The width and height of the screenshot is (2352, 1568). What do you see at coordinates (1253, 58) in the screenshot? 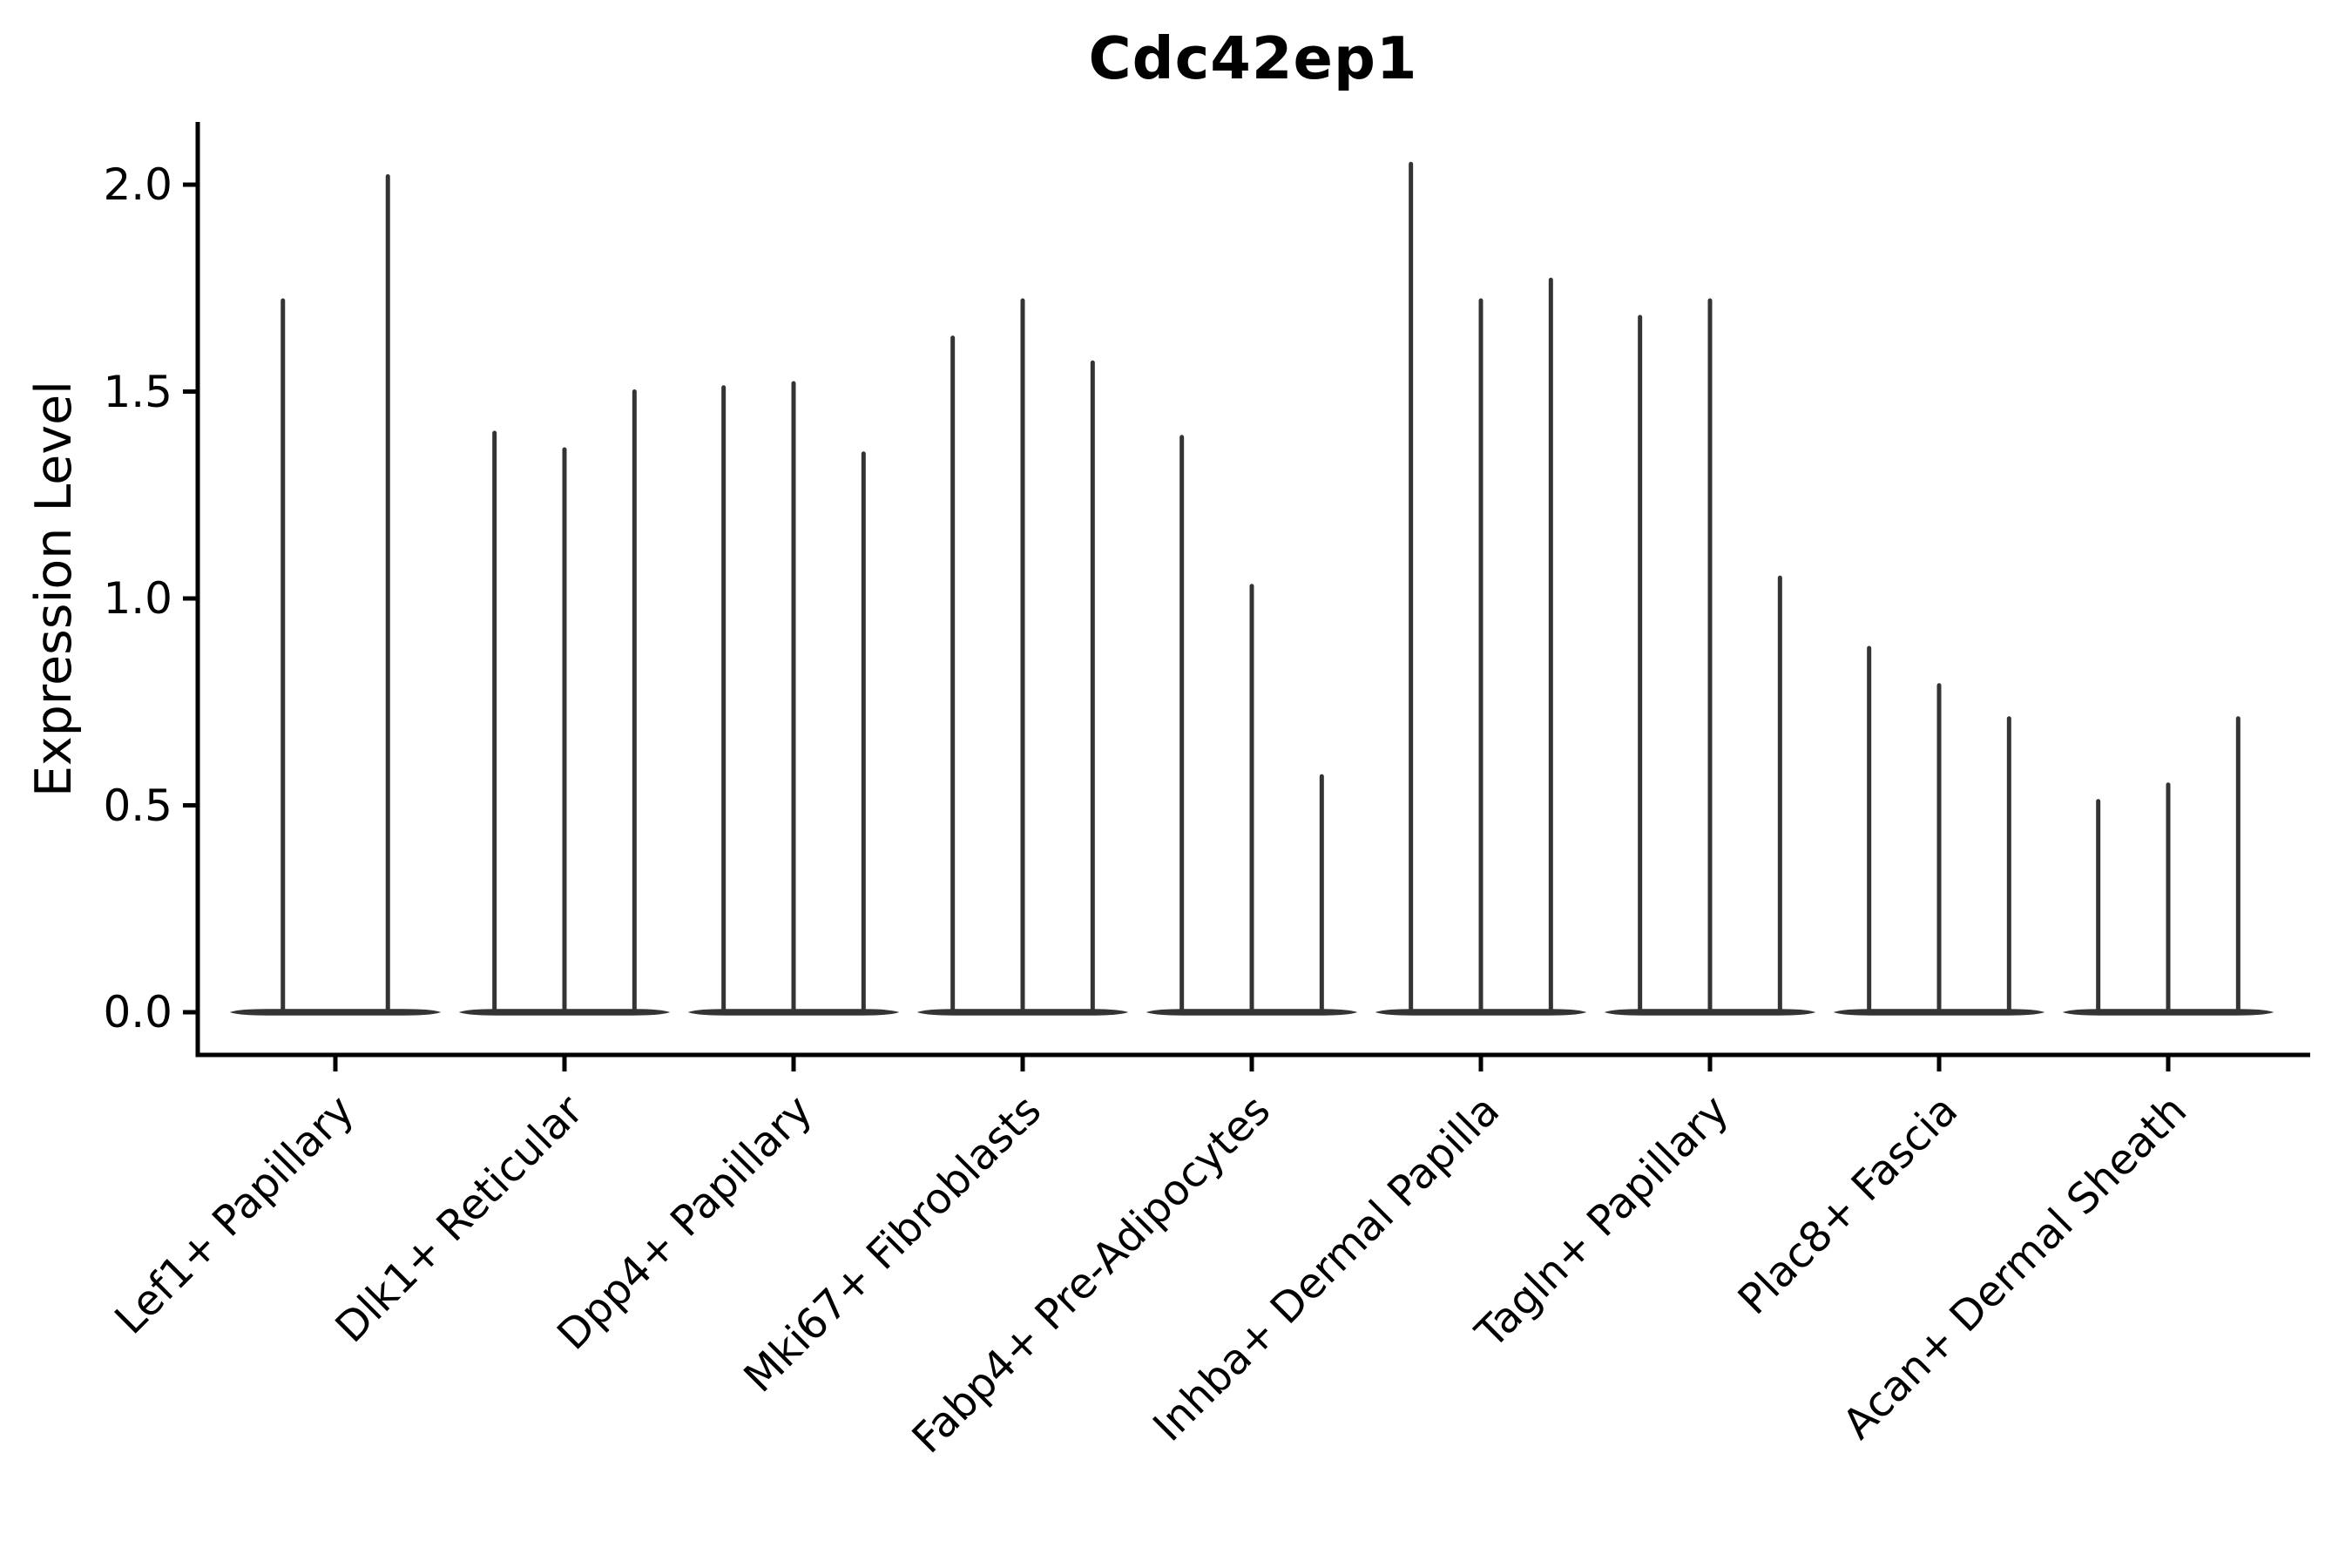
I see `chart-title: Cdc42ep1` at bounding box center [1253, 58].